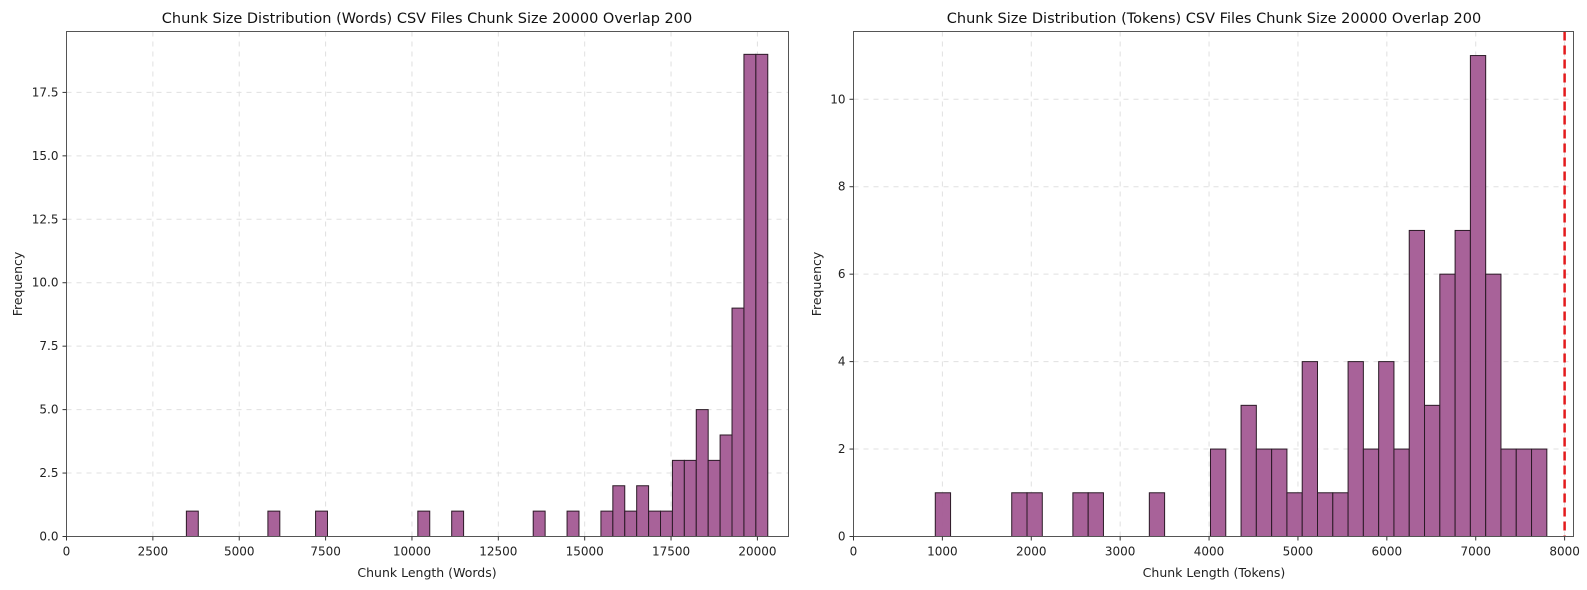  Describe the element at coordinates (837, 99) in the screenshot. I see `tokens-y-tick-label: 10` at that location.